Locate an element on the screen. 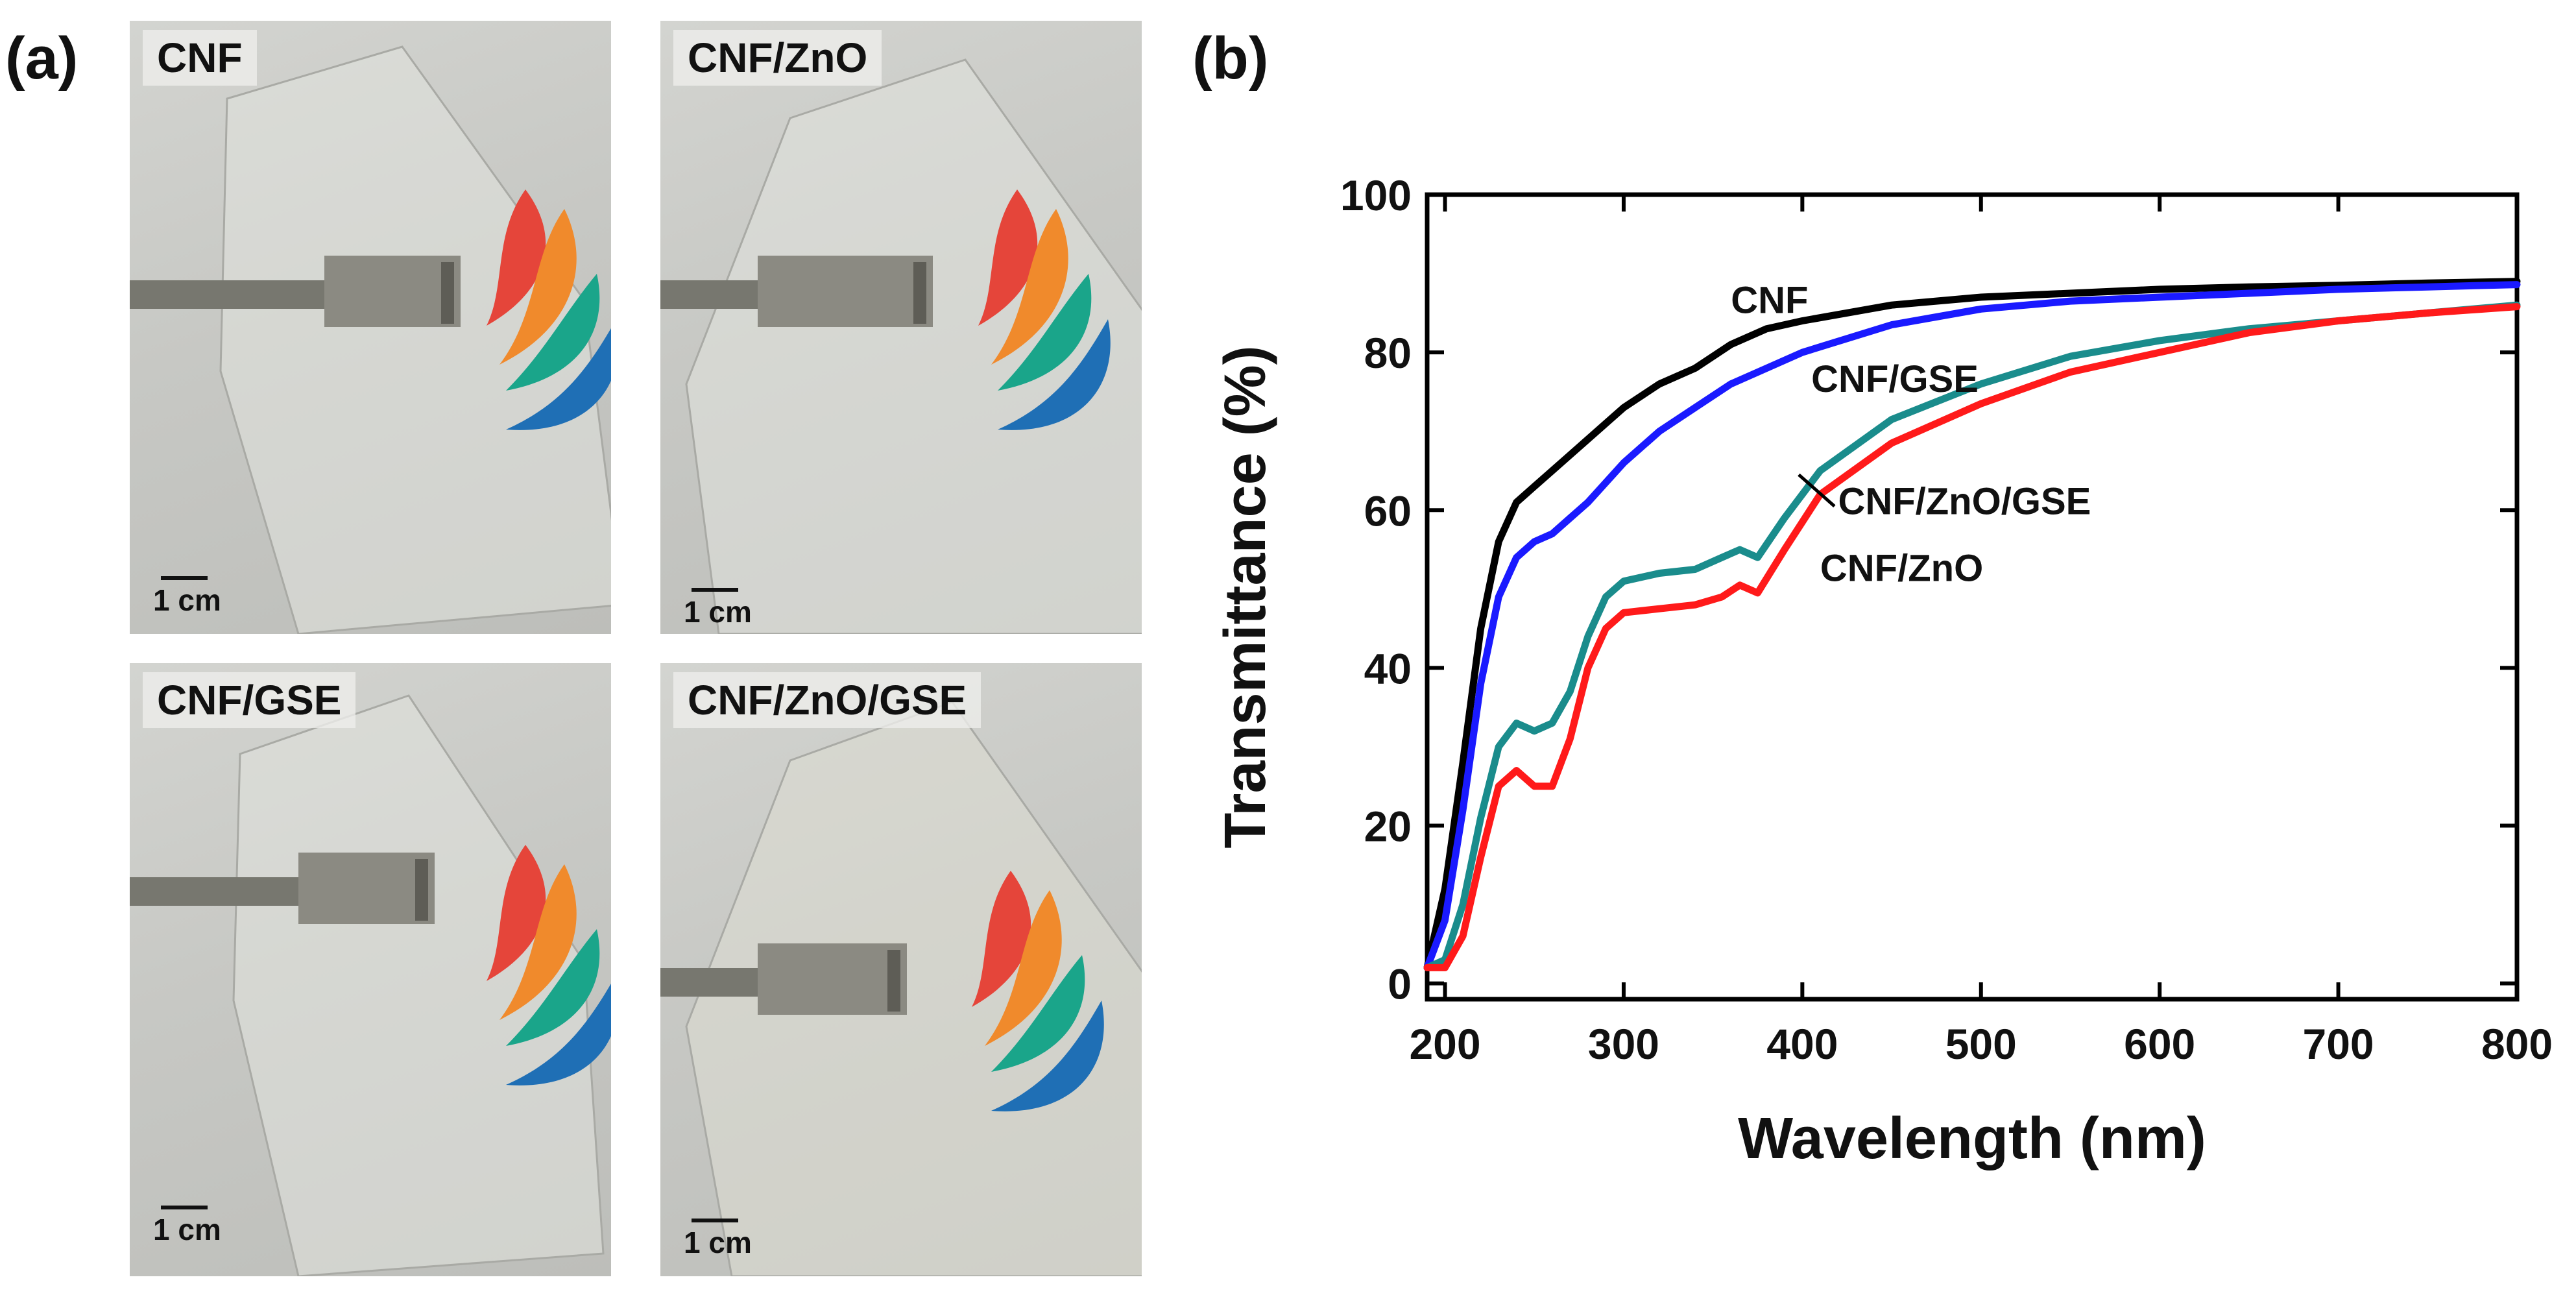 This screenshot has height=1310, width=2576. y-tick-label: 40 is located at coordinates (1388, 668).